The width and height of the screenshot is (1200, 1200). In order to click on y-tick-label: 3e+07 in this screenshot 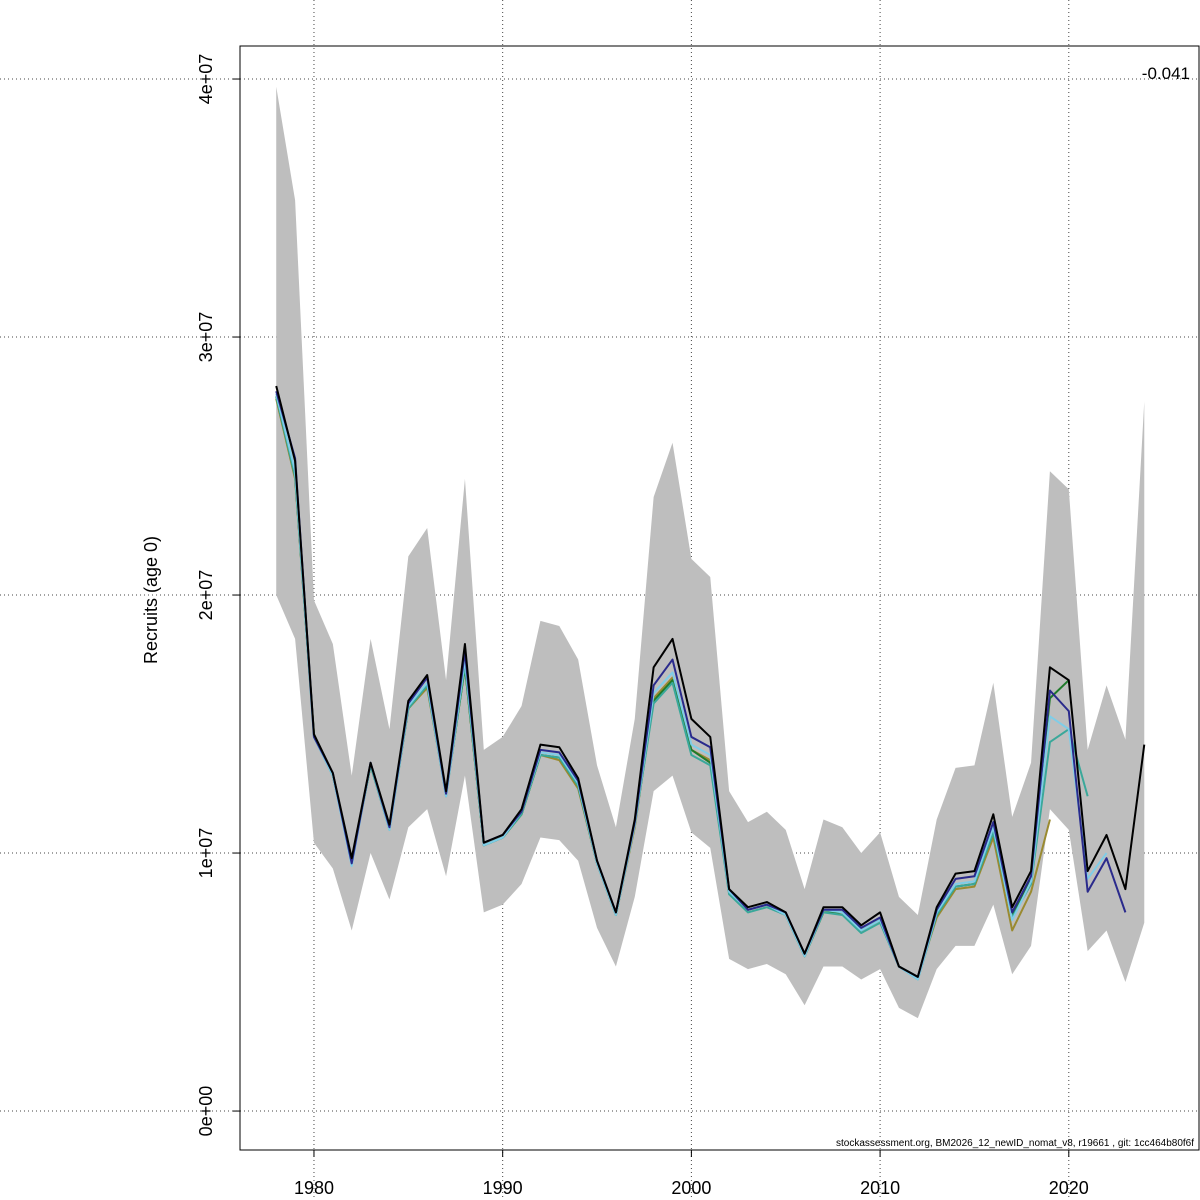, I will do `click(206, 337)`.